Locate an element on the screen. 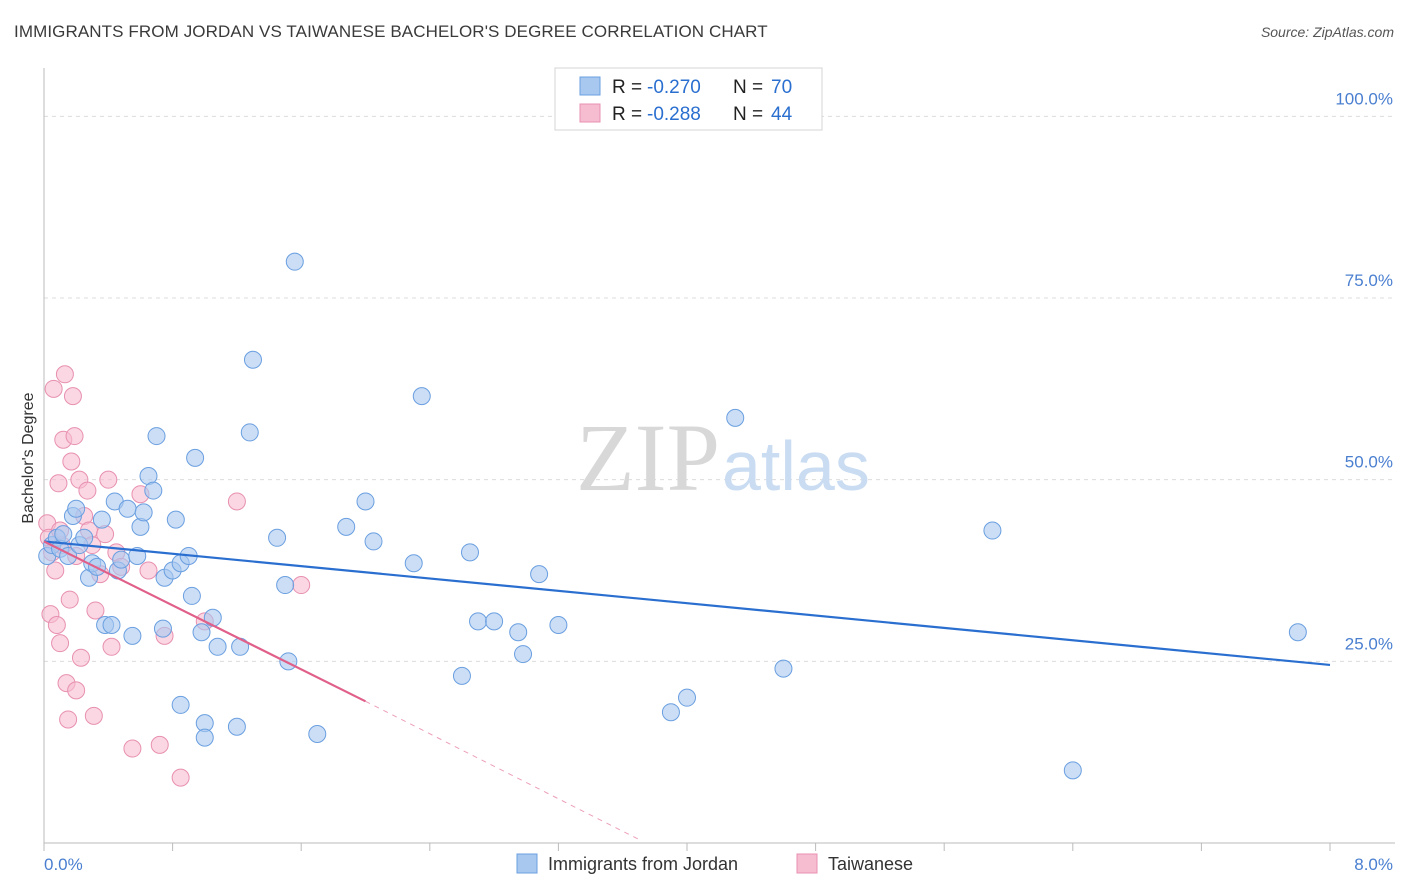  legend-n-label: N = is located at coordinates (748, 114).